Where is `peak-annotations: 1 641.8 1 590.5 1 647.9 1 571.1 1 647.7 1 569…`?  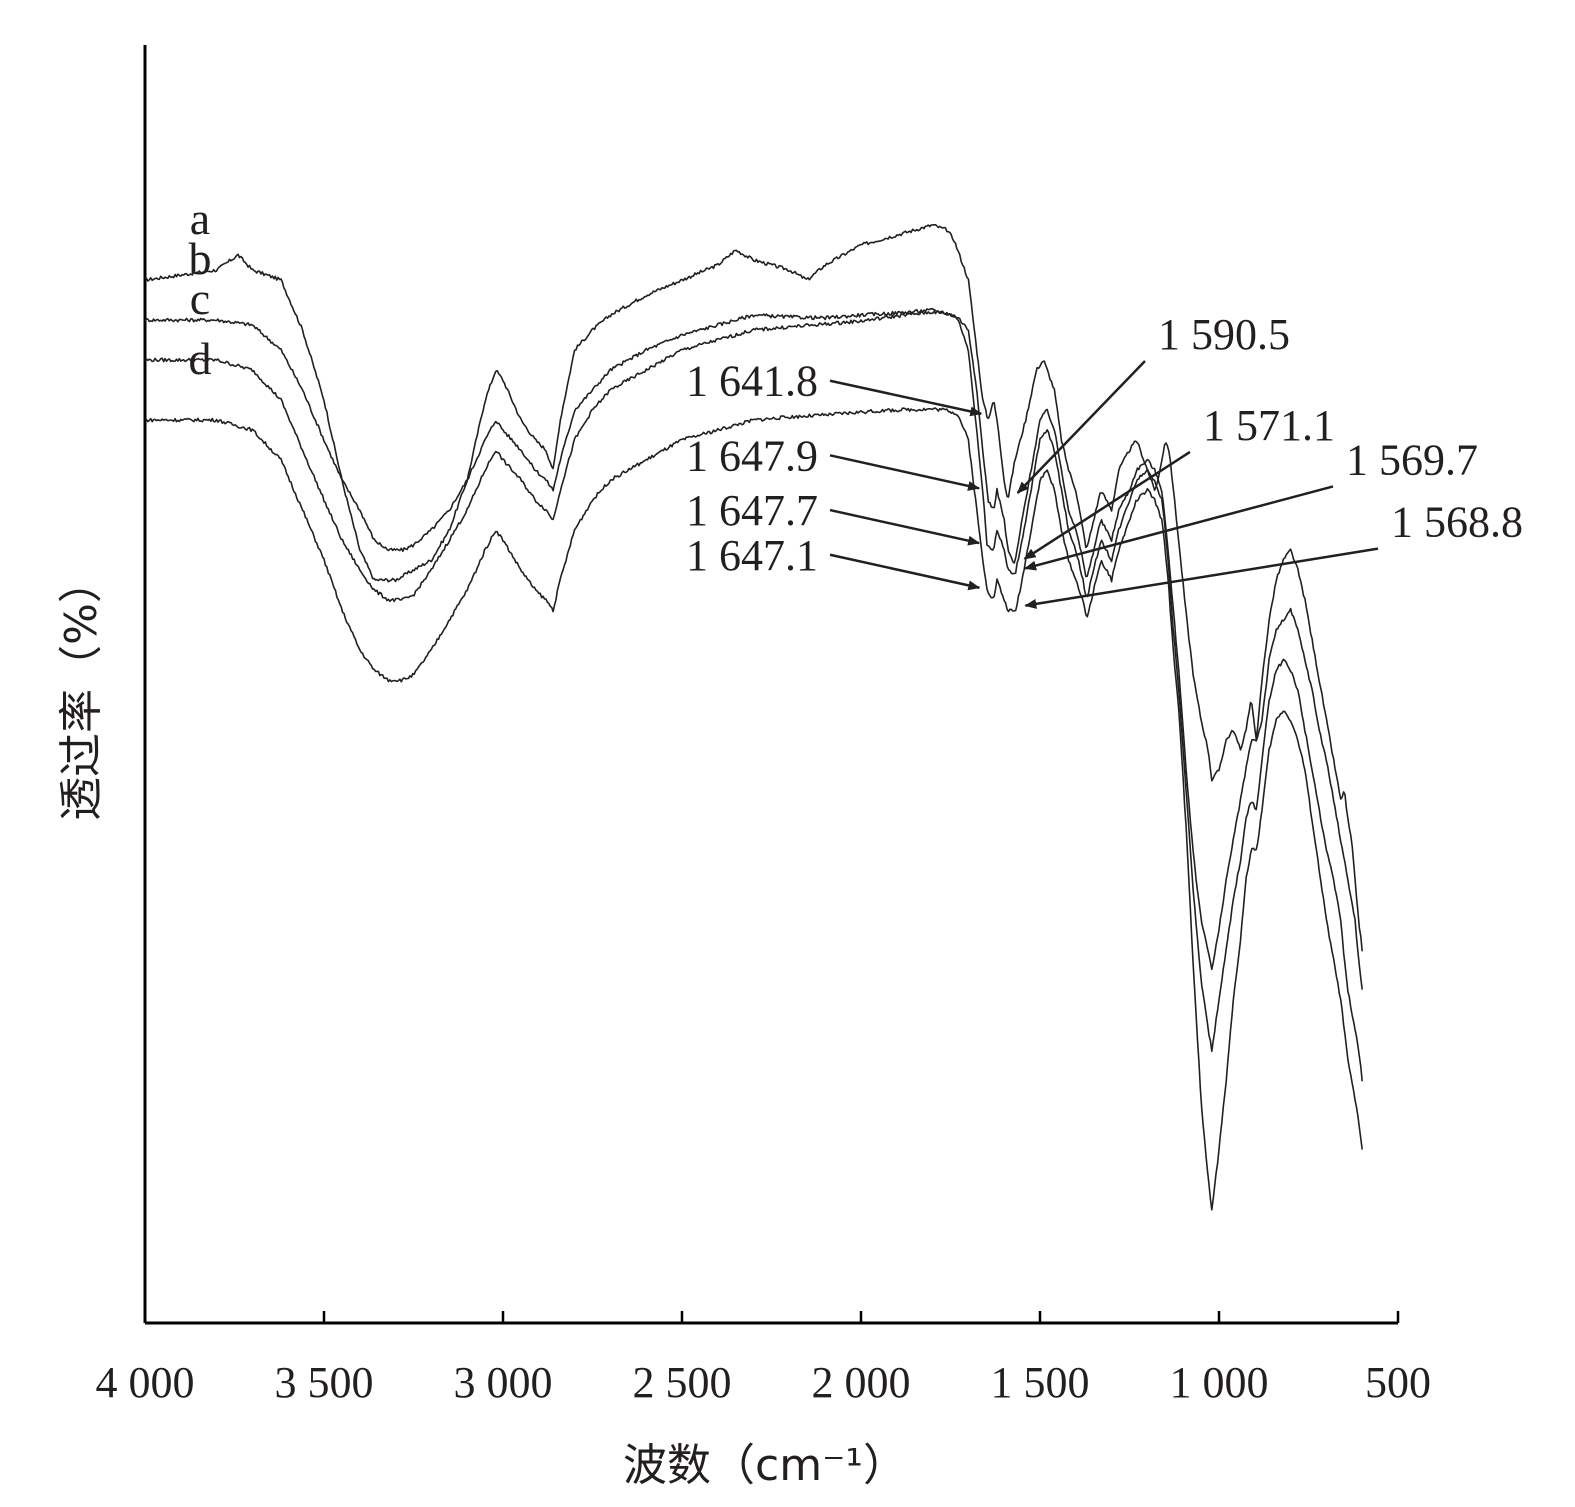
peak-annotations: 1 641.8 1 590.5 1 647.9 1 571.1 1 647.7 1 569… is located at coordinates (1104, 459).